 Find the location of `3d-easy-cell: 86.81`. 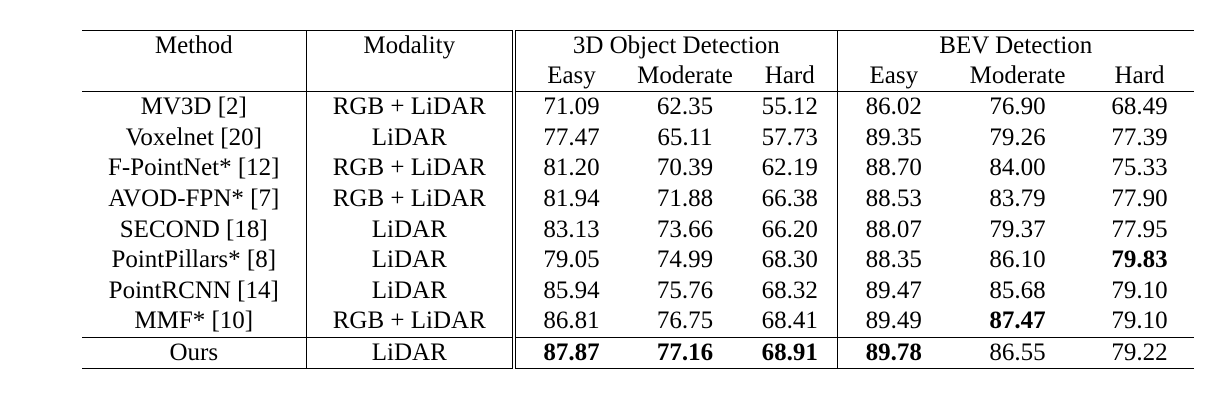

3d-easy-cell: 86.81 is located at coordinates (571, 321).